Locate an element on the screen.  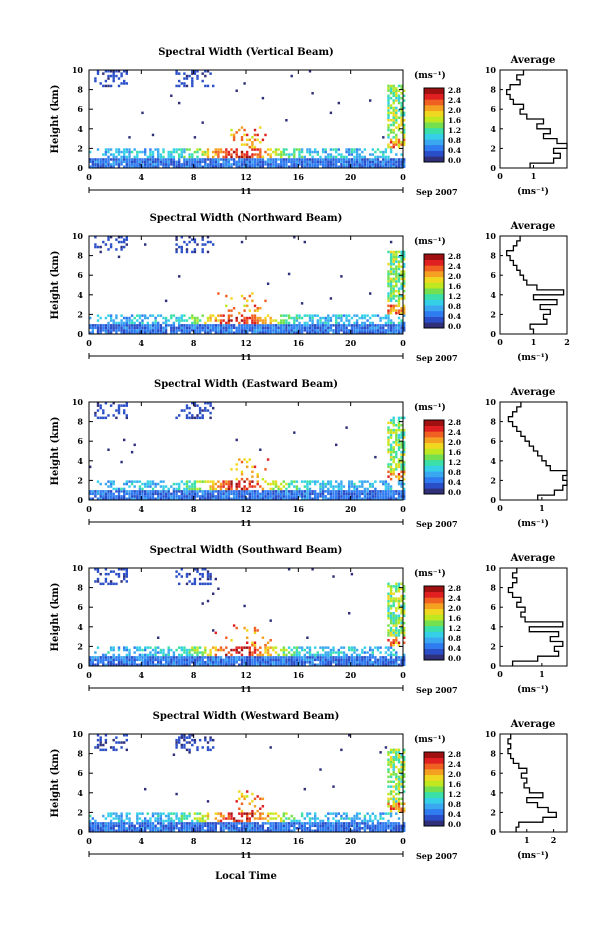
x-tick-label: 12 is located at coordinates (245, 343).